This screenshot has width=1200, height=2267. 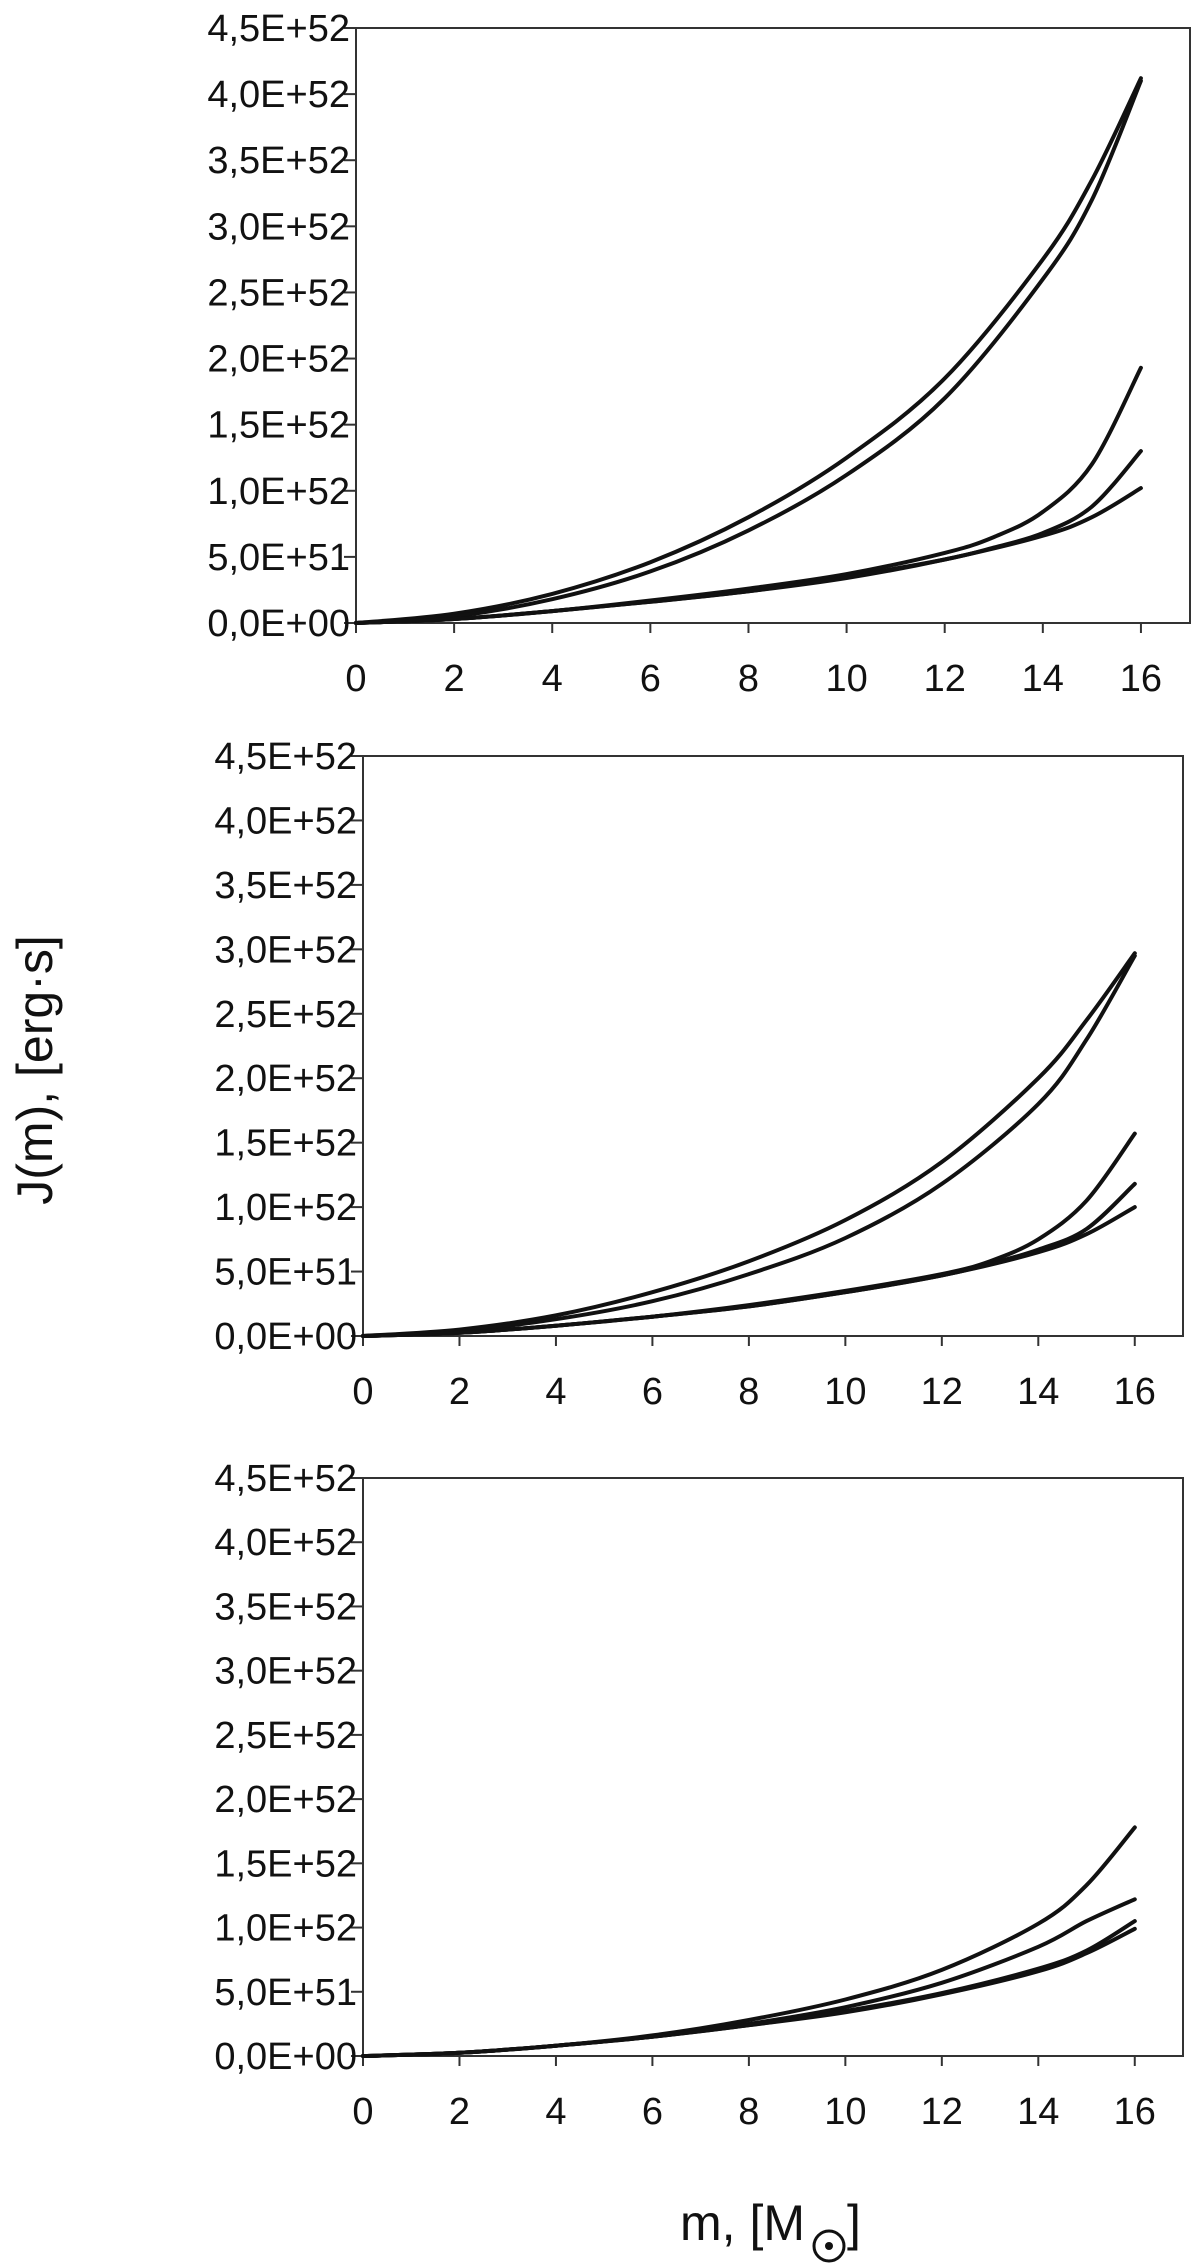 I want to click on x-axis-title: m, [M ], so click(x=770, y=2229).